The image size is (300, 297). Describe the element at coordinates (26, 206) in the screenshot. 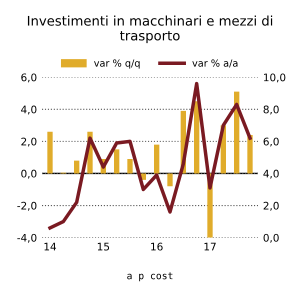

I see `y-tick-label: -2,0` at that location.